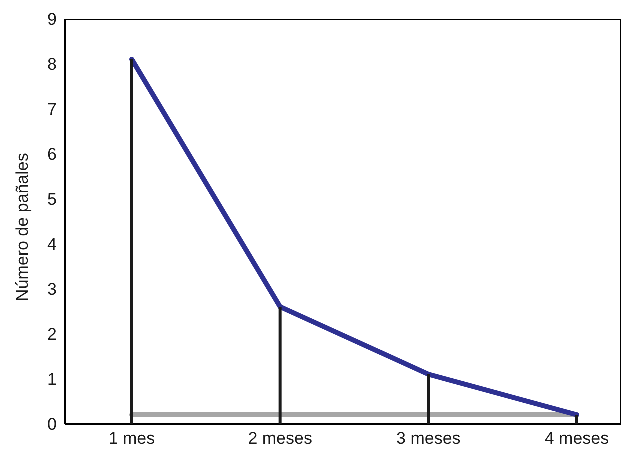 This screenshot has height=452, width=644. Describe the element at coordinates (428, 438) in the screenshot. I see `x-tick-label: 3 meses` at that location.